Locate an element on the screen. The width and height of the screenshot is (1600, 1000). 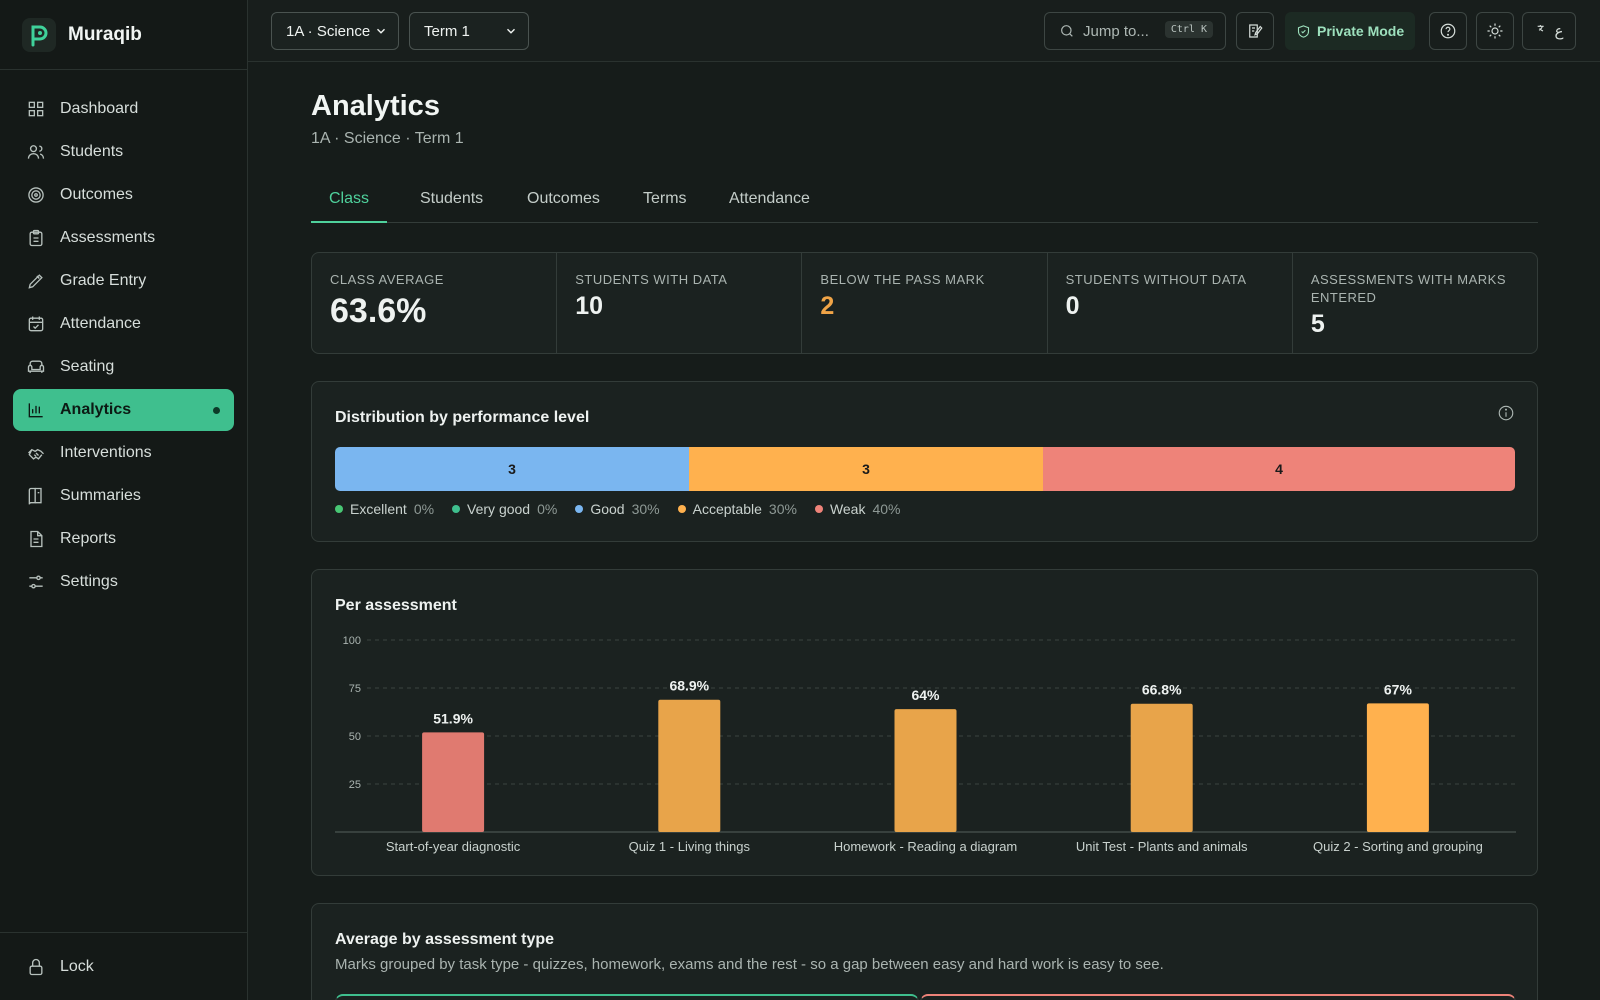
tab-terms: Terms is located at coordinates (665, 198).